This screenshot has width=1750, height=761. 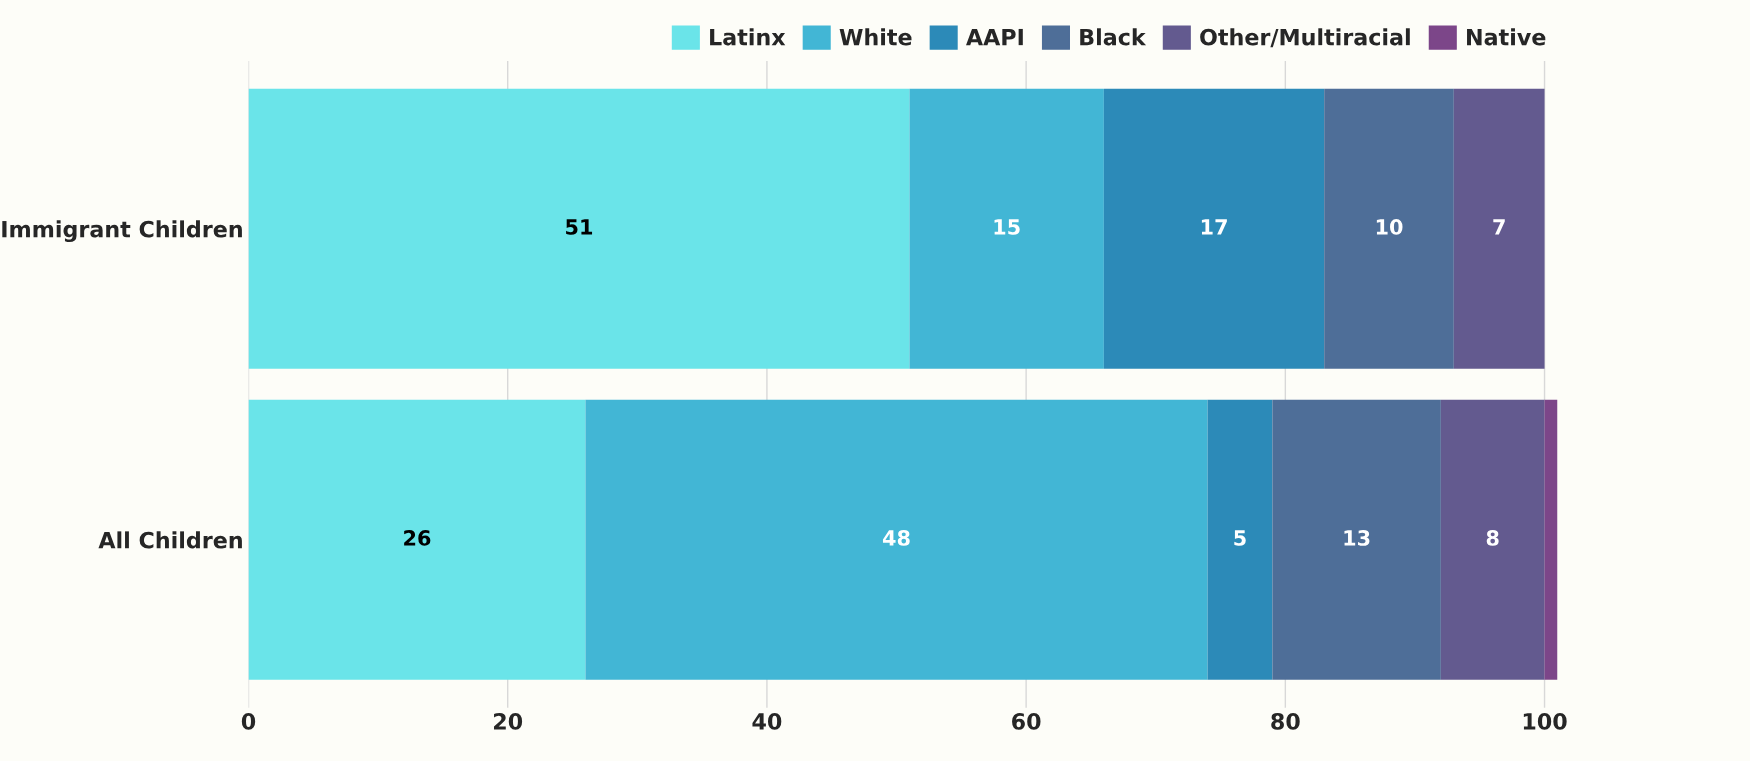 I want to click on data-label: 17, so click(x=1214, y=227).